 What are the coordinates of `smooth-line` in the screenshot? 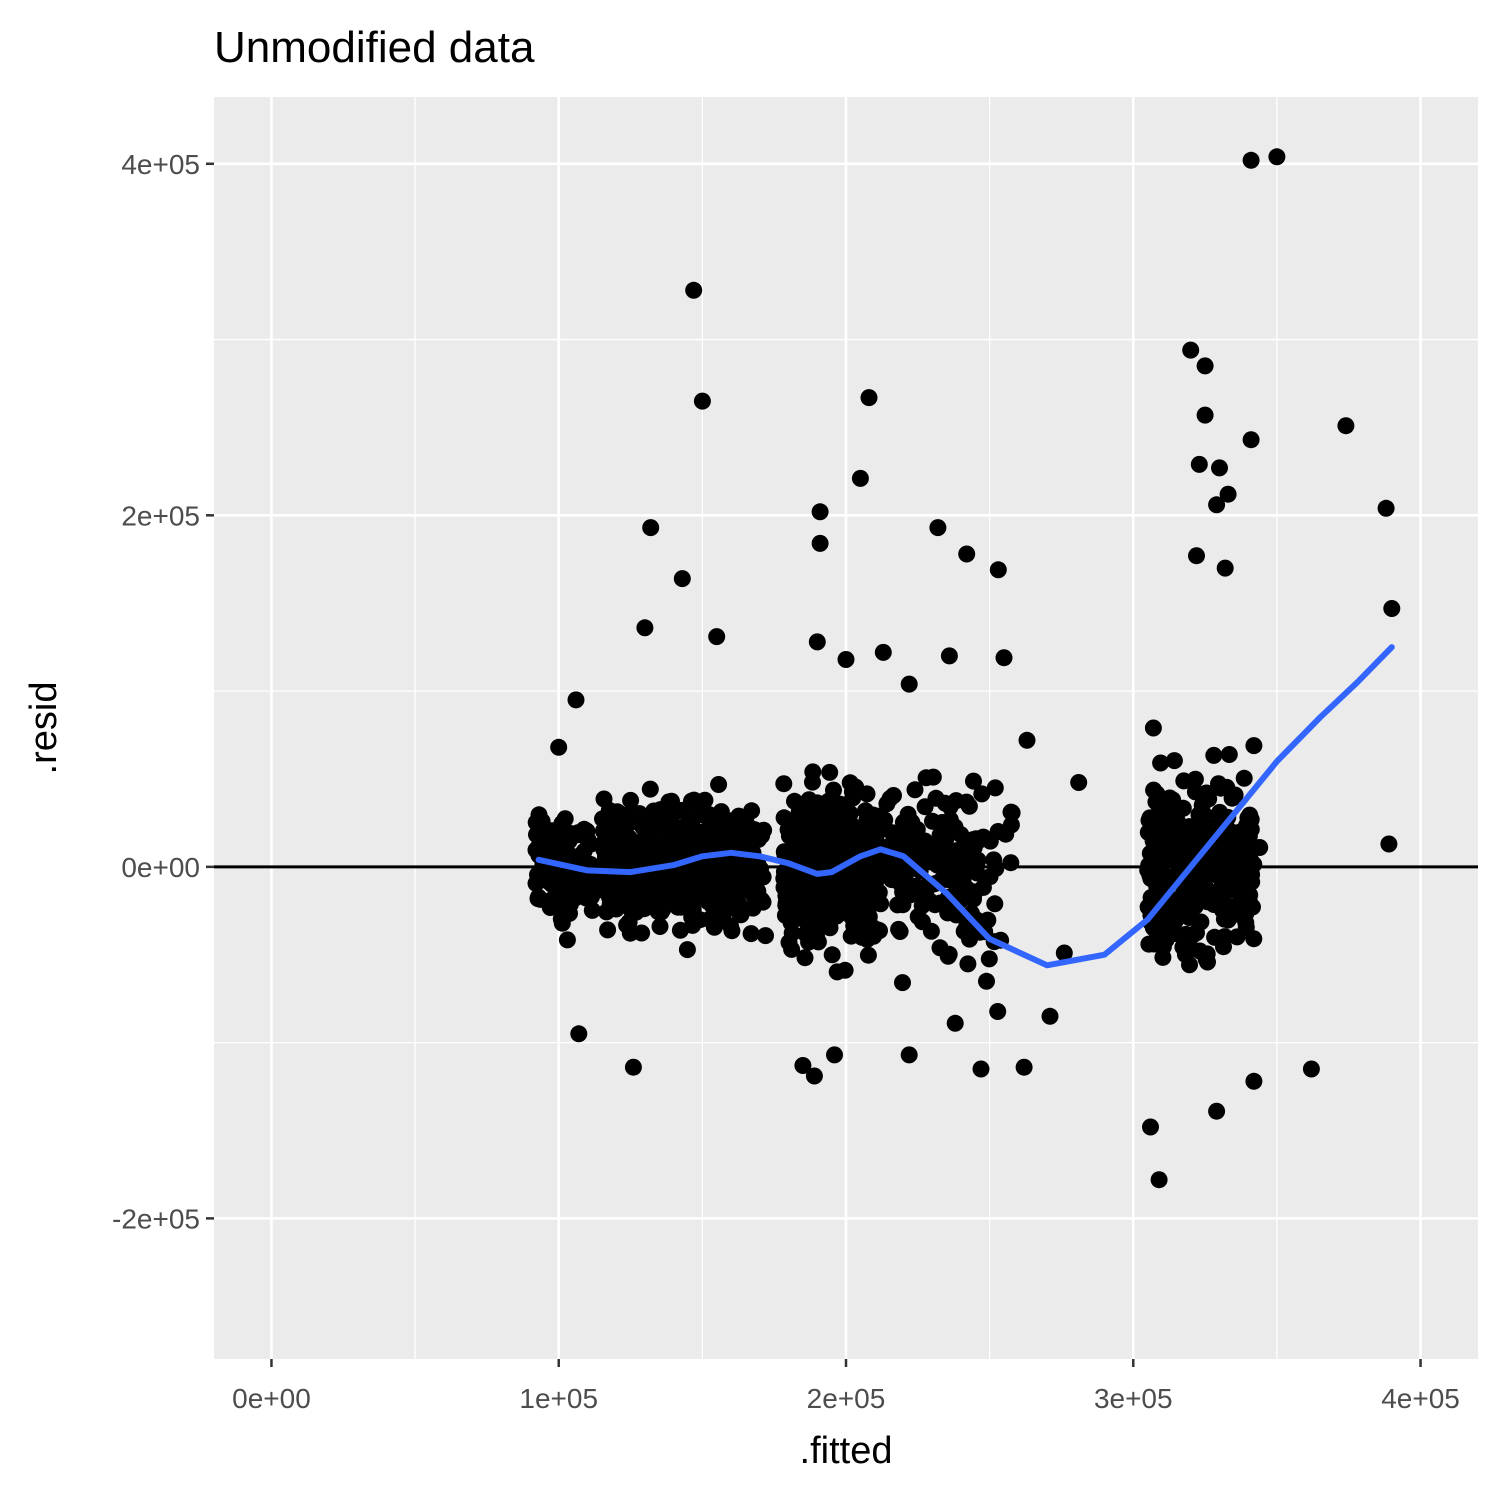 It's located at (965, 806).